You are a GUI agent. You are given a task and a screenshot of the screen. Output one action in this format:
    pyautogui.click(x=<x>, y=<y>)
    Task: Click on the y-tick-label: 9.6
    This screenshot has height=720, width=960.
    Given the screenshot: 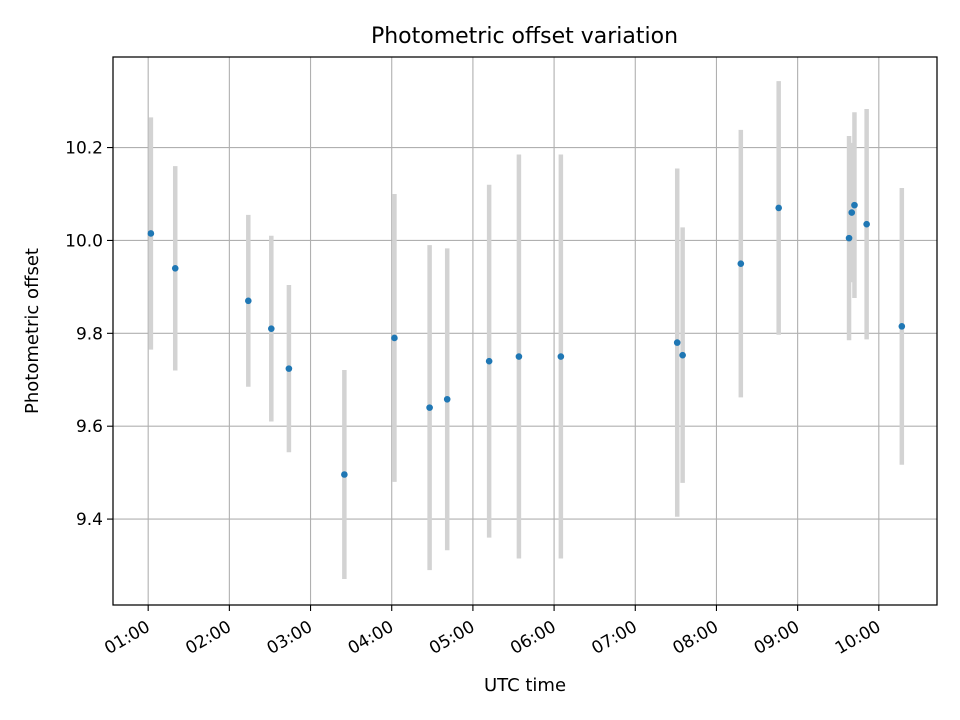 What is the action you would take?
    pyautogui.click(x=89, y=427)
    